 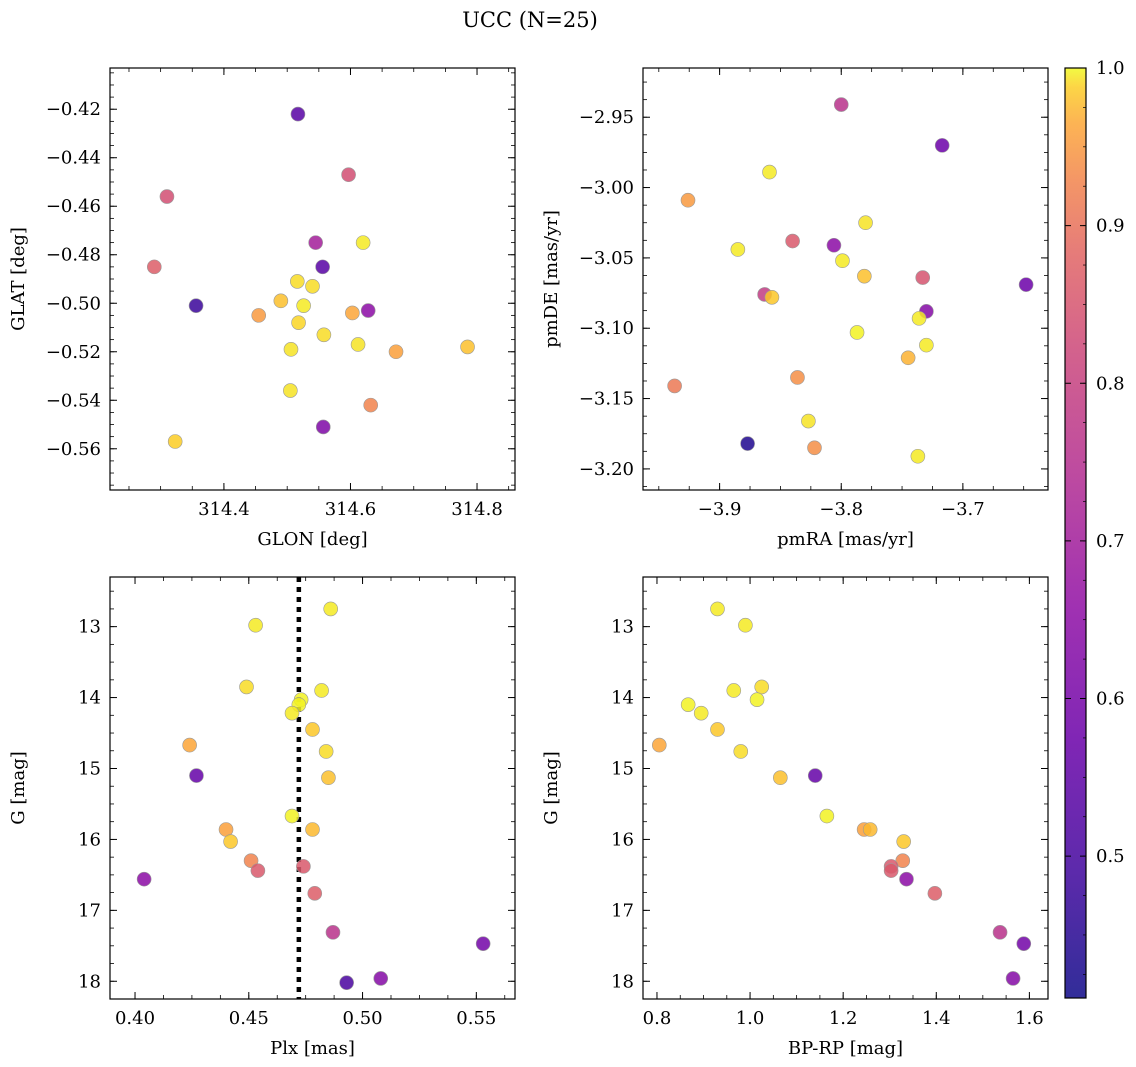 What do you see at coordinates (657, 1018) in the screenshot?
I see `x-tick-label: 0.8` at bounding box center [657, 1018].